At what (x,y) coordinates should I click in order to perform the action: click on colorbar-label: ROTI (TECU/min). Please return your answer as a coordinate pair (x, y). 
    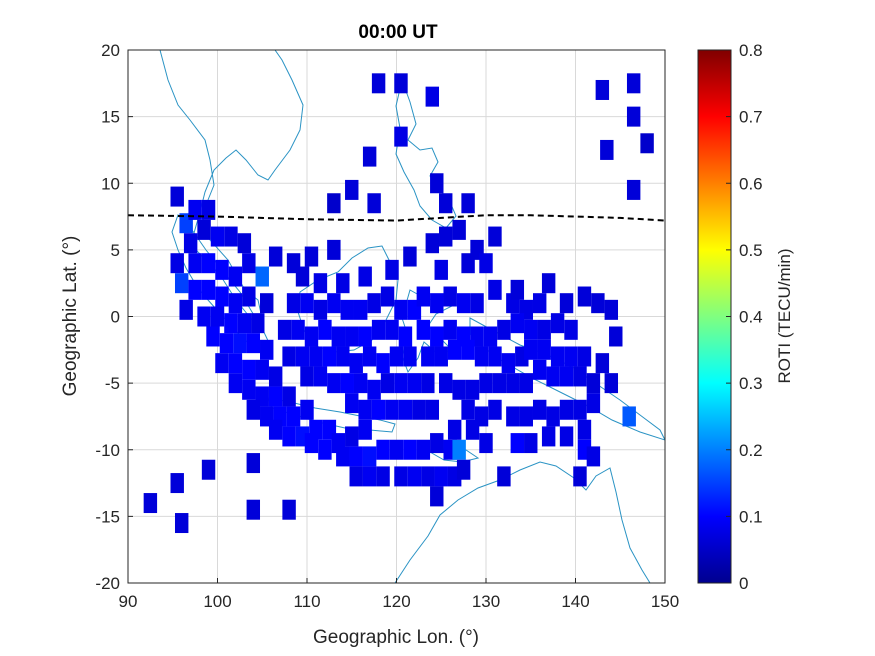
    Looking at the image, I should click on (784, 315).